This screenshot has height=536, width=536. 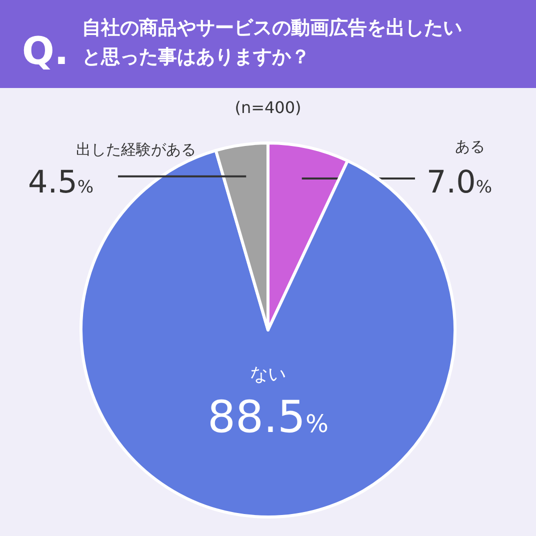 What do you see at coordinates (45, 51) in the screenshot?
I see `text: Q.` at bounding box center [45, 51].